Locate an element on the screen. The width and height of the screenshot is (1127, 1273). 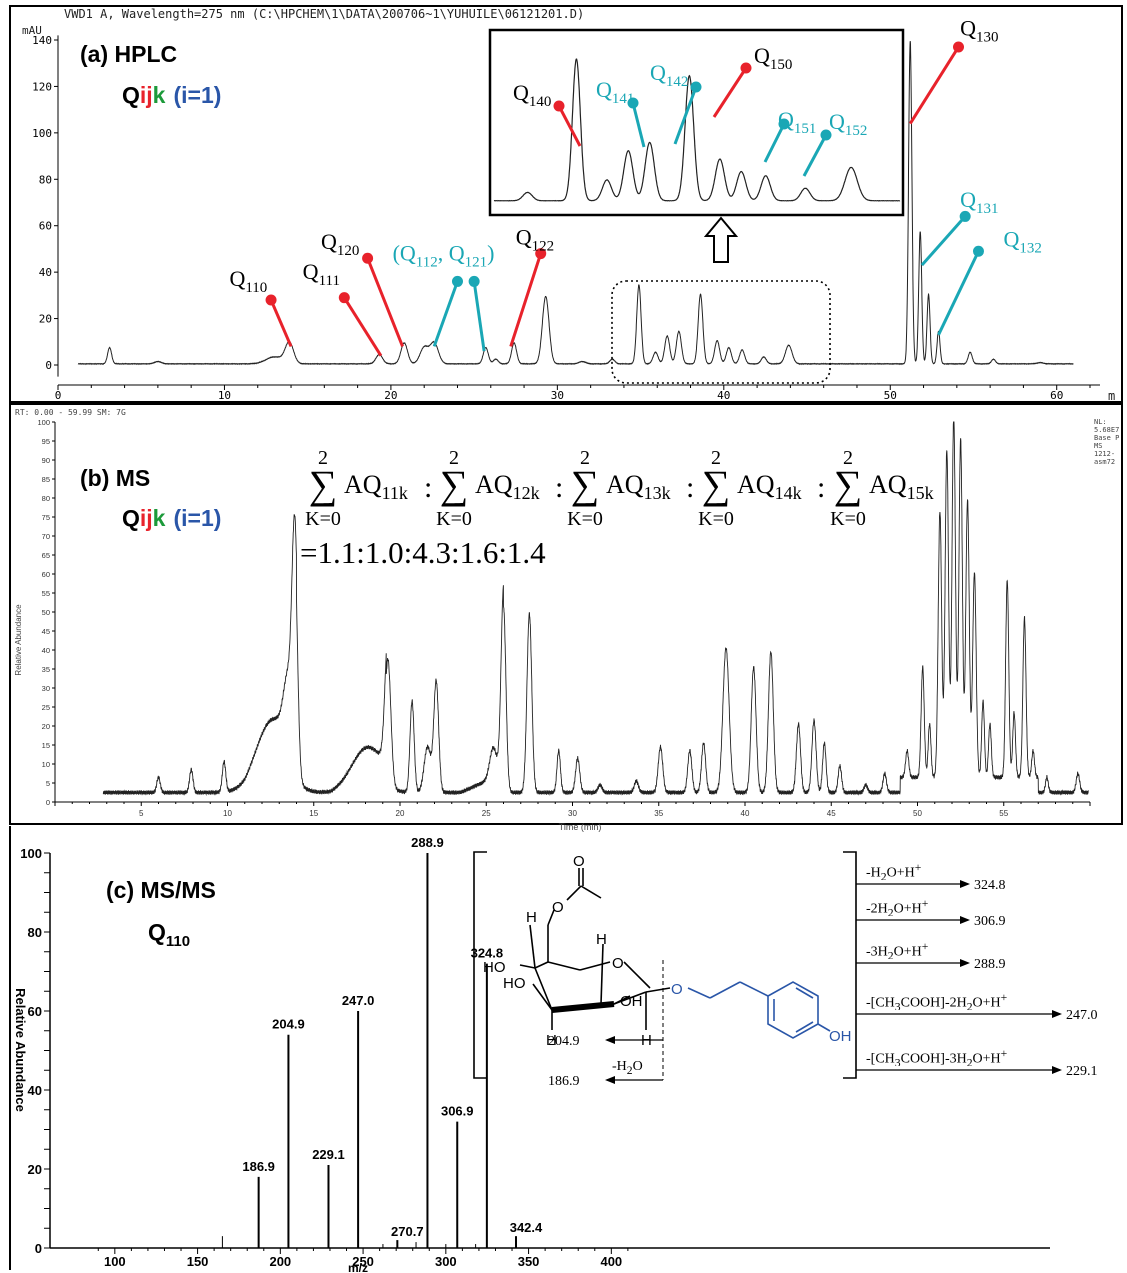
fragment-mz-value: 204.9 is located at coordinates (564, 1041).